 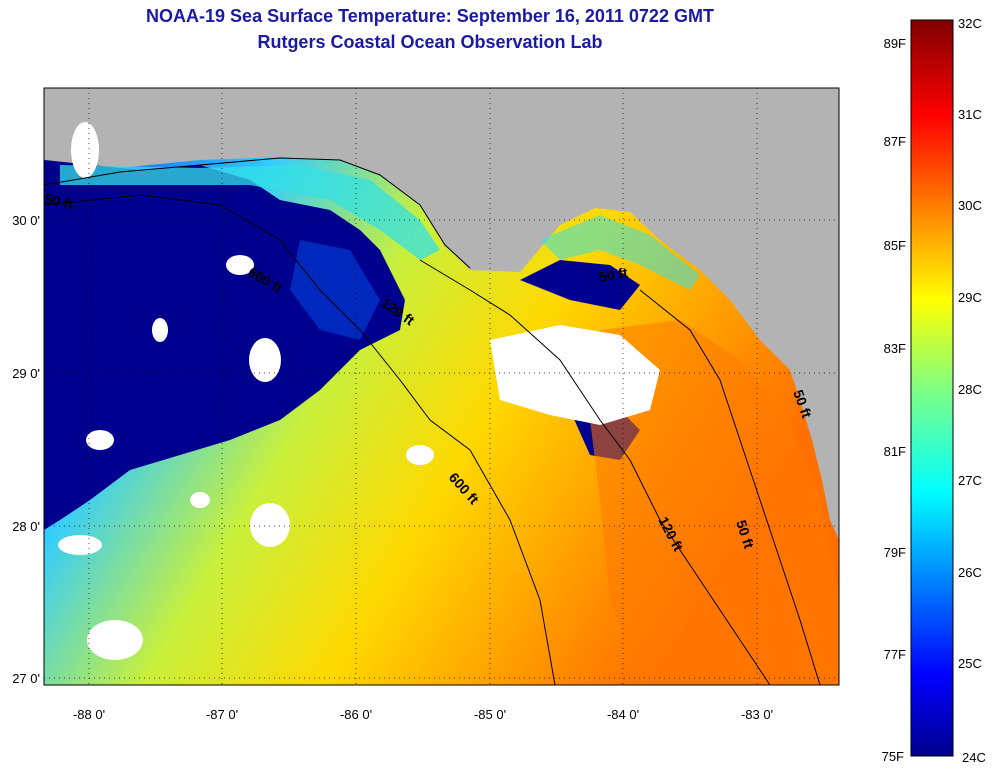 I want to click on fahrenheit-label: 81F, so click(x=895, y=451).